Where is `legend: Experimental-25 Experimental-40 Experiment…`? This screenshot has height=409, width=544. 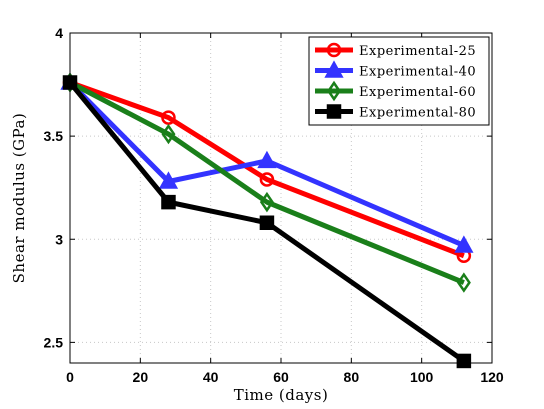
legend: Experimental-25 Experimental-40 Experiment… is located at coordinates (399, 81).